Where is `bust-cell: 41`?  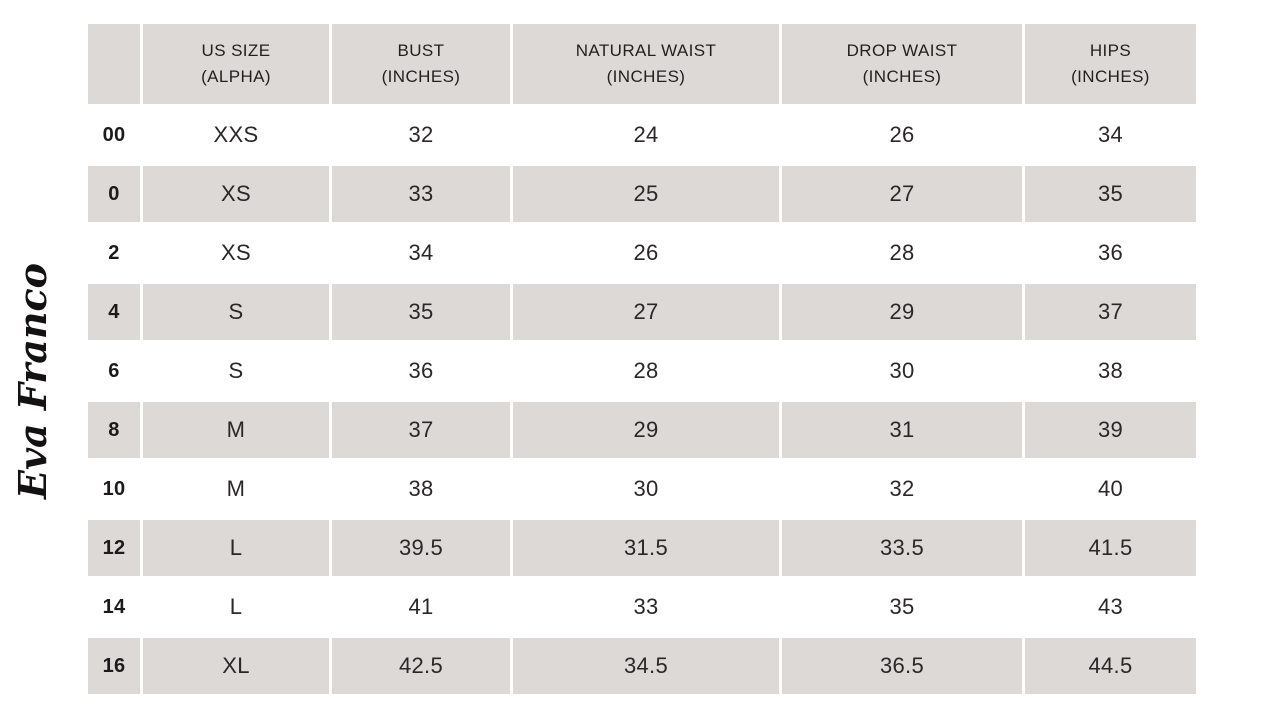
bust-cell: 41 is located at coordinates (421, 607).